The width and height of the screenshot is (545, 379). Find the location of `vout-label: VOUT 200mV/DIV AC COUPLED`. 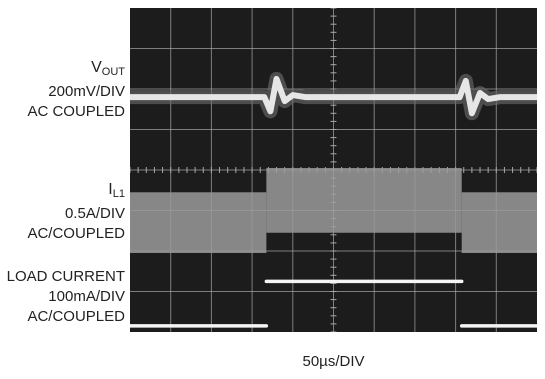

vout-label: VOUT 200mV/DIV AC COUPLED is located at coordinates (76, 90).